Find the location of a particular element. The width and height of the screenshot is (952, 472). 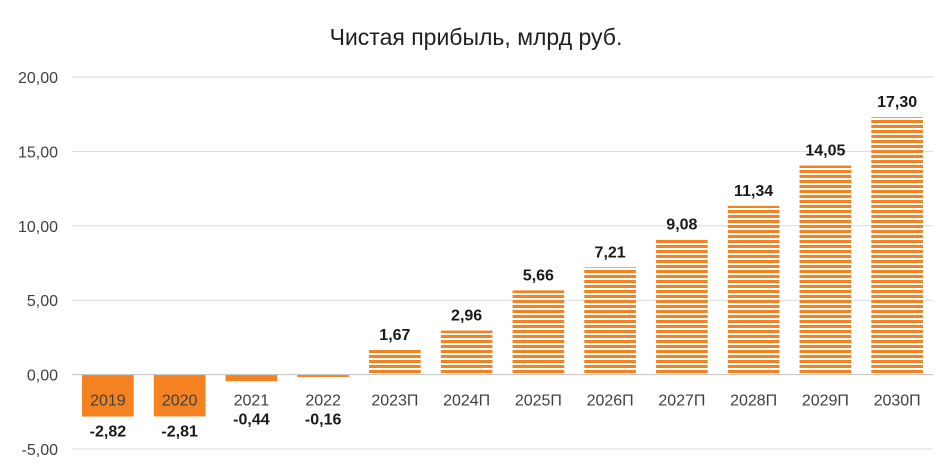

x-tick-label: 2022 is located at coordinates (323, 401).